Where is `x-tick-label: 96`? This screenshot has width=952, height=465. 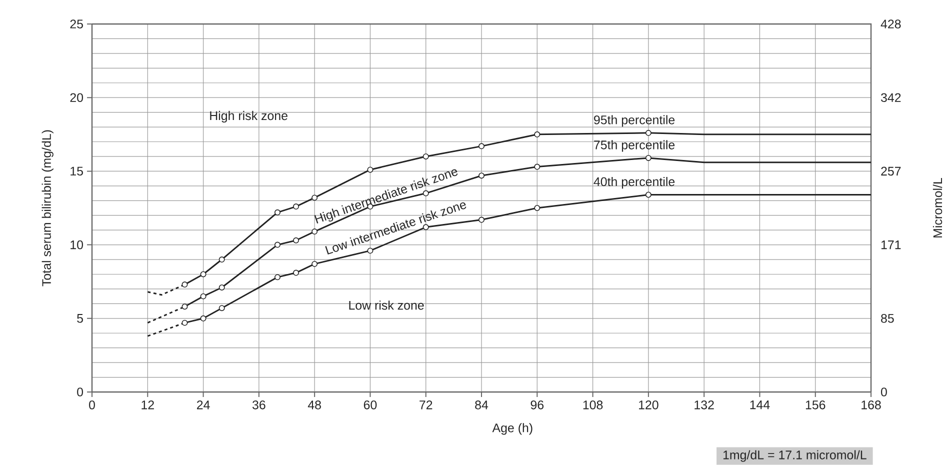 x-tick-label: 96 is located at coordinates (537, 405).